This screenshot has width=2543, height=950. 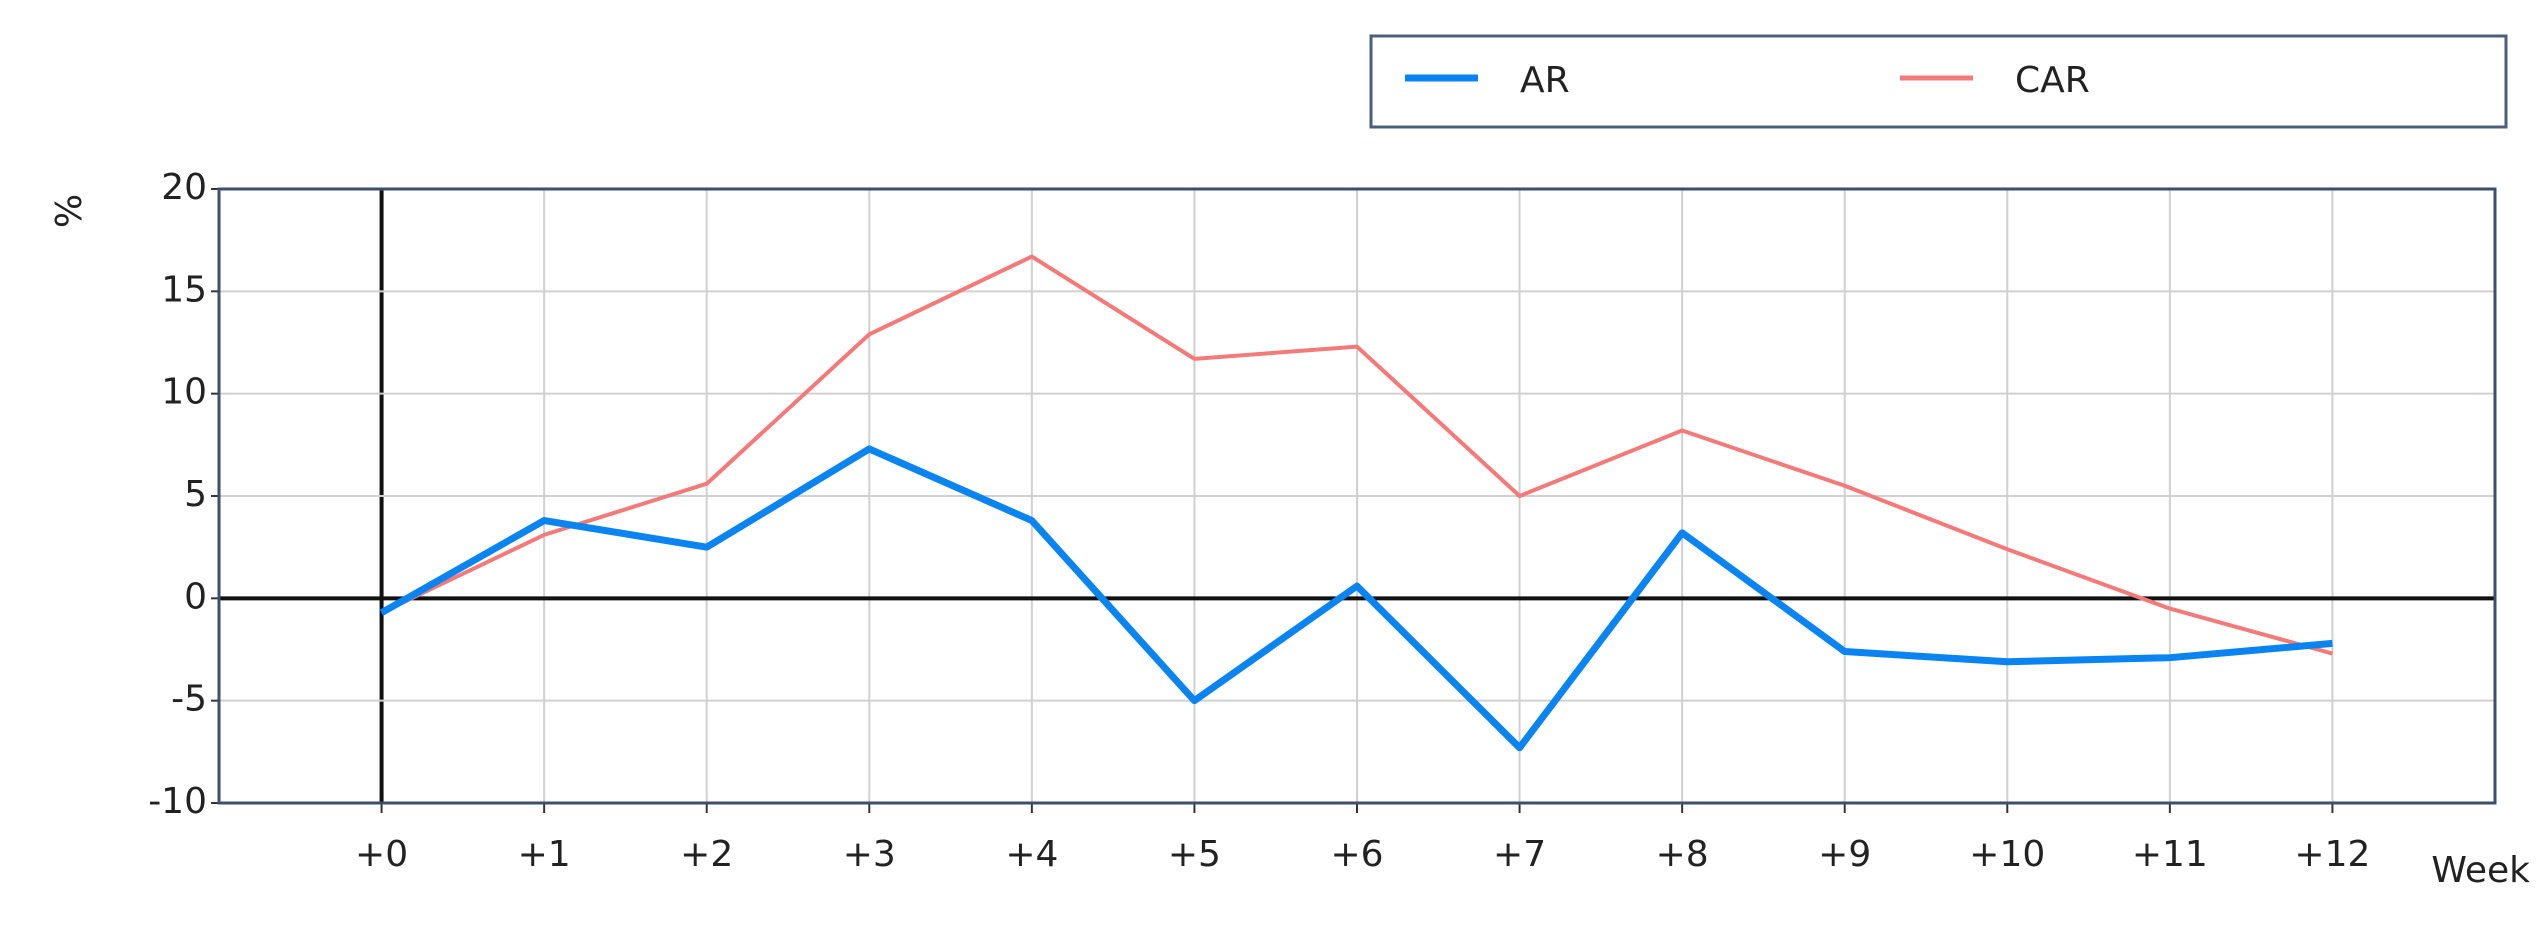 What do you see at coordinates (177, 801) in the screenshot?
I see `y-tick-label: -10` at bounding box center [177, 801].